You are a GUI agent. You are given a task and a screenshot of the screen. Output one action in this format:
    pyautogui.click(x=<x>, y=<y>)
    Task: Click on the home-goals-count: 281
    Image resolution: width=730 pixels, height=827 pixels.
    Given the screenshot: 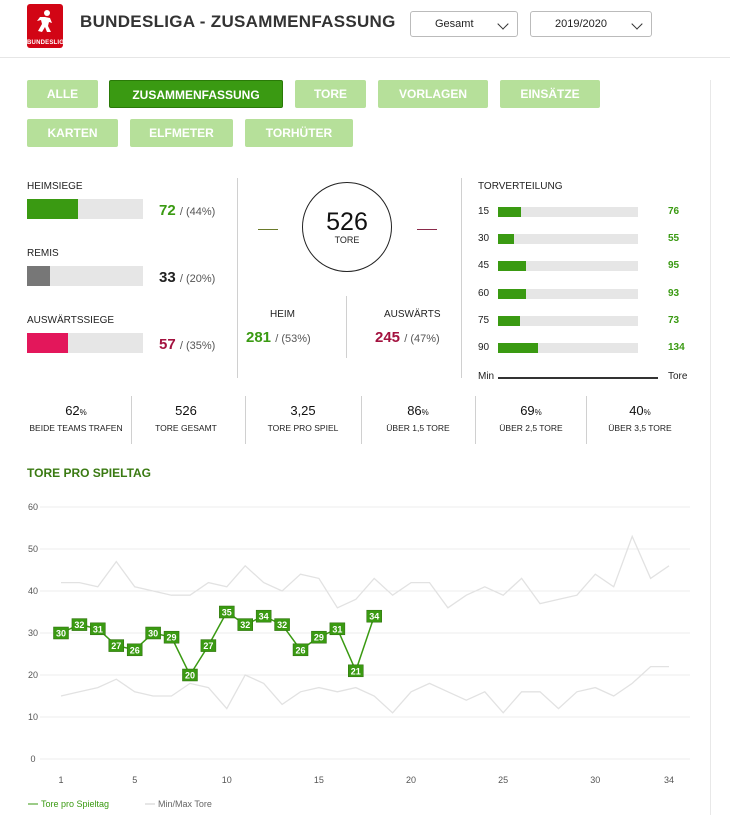 What is the action you would take?
    pyautogui.click(x=259, y=337)
    